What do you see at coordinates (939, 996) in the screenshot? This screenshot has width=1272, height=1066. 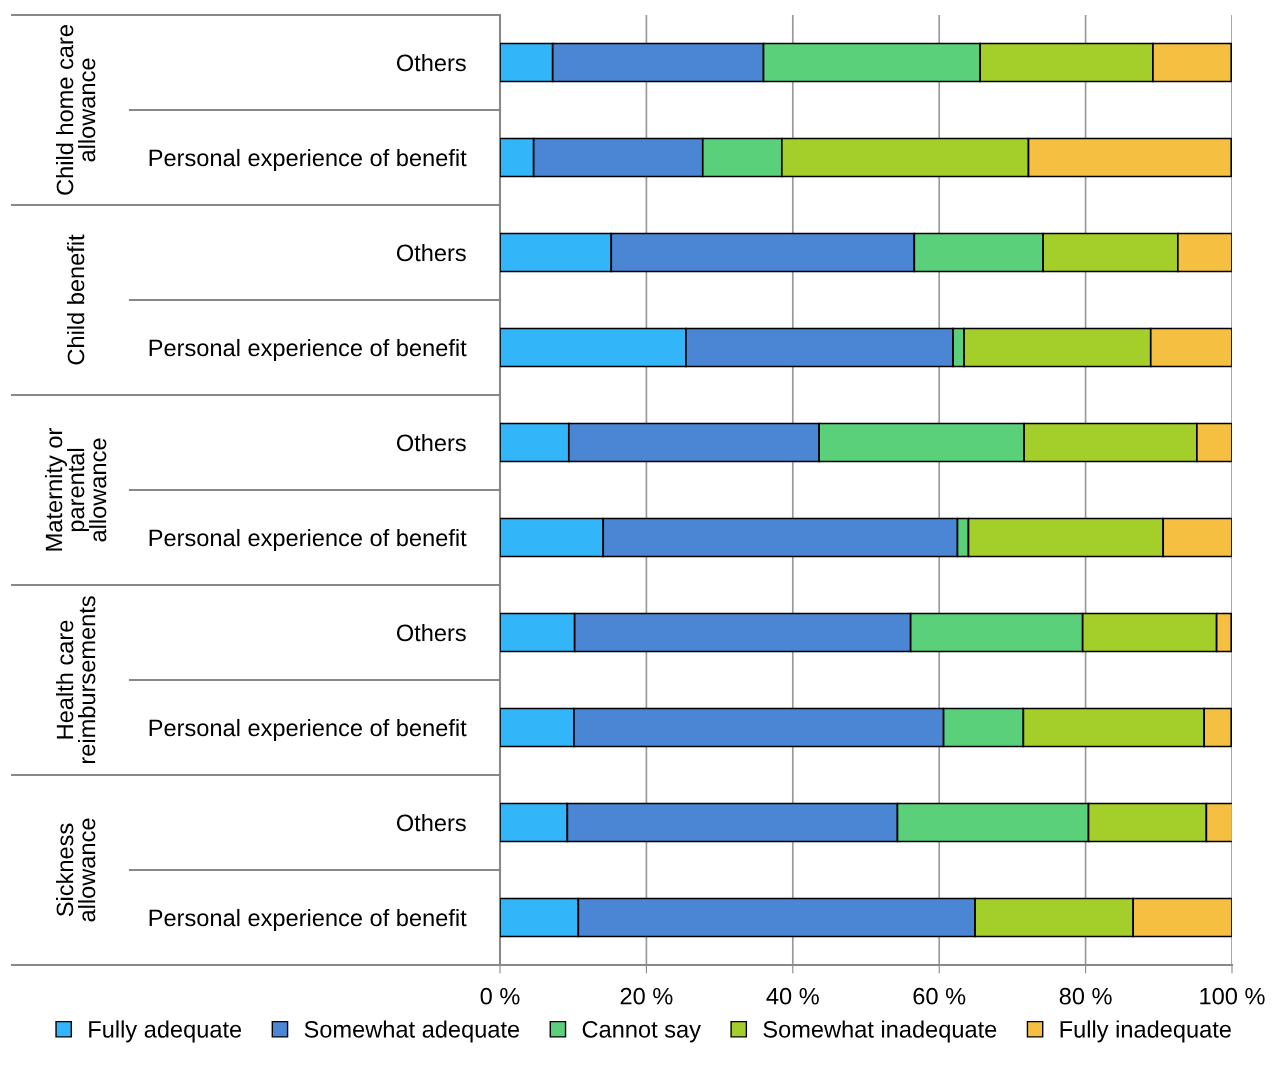 I see `x-tick-label: 60 %` at bounding box center [939, 996].